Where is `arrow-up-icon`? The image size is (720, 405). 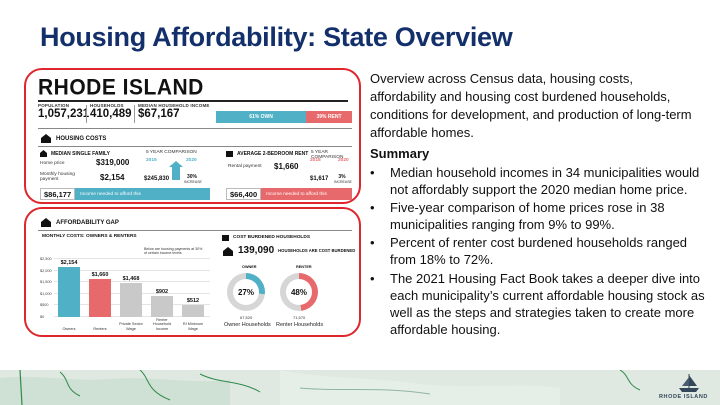 arrow-up-icon is located at coordinates (176, 170).